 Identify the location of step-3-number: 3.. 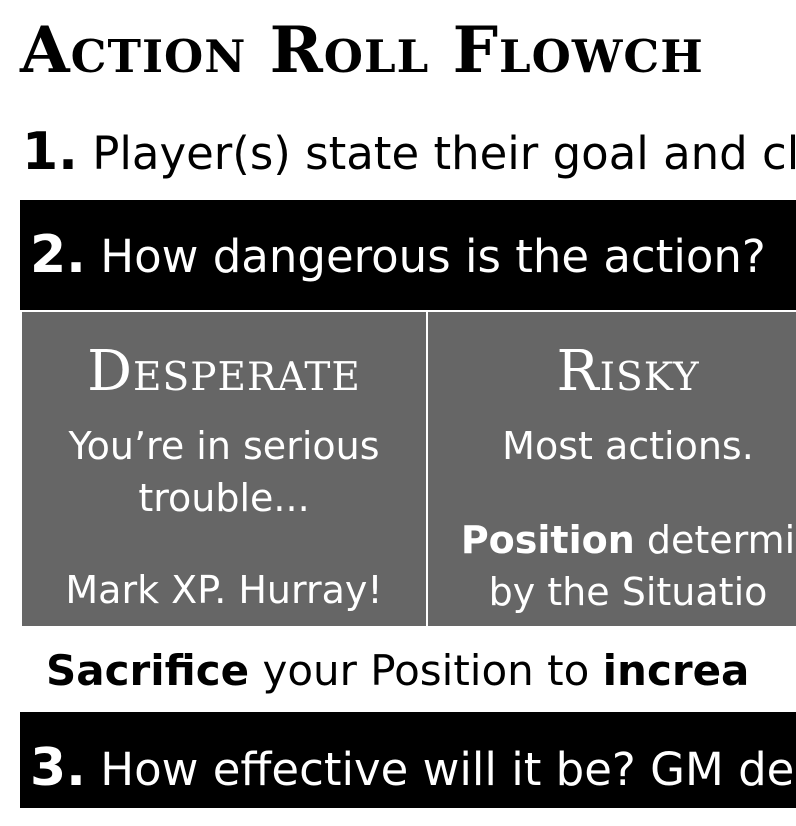
(58, 768).